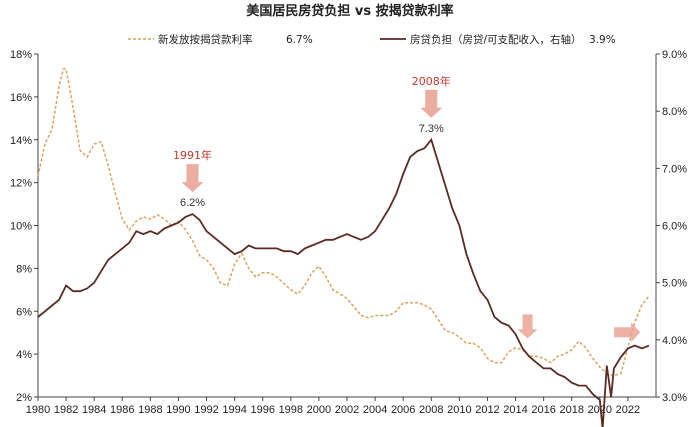  What do you see at coordinates (94, 410) in the screenshot?
I see `x-tick-label: 1984` at bounding box center [94, 410].